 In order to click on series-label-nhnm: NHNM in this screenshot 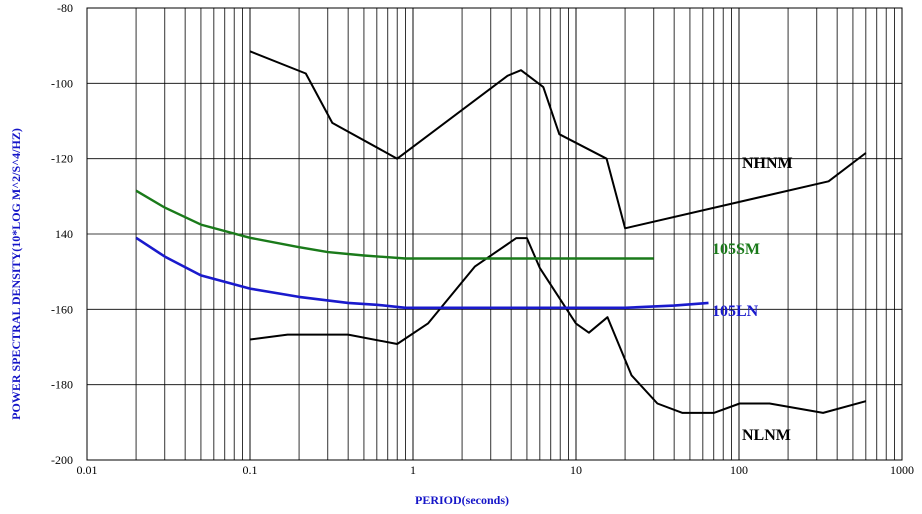, I will do `click(767, 163)`.